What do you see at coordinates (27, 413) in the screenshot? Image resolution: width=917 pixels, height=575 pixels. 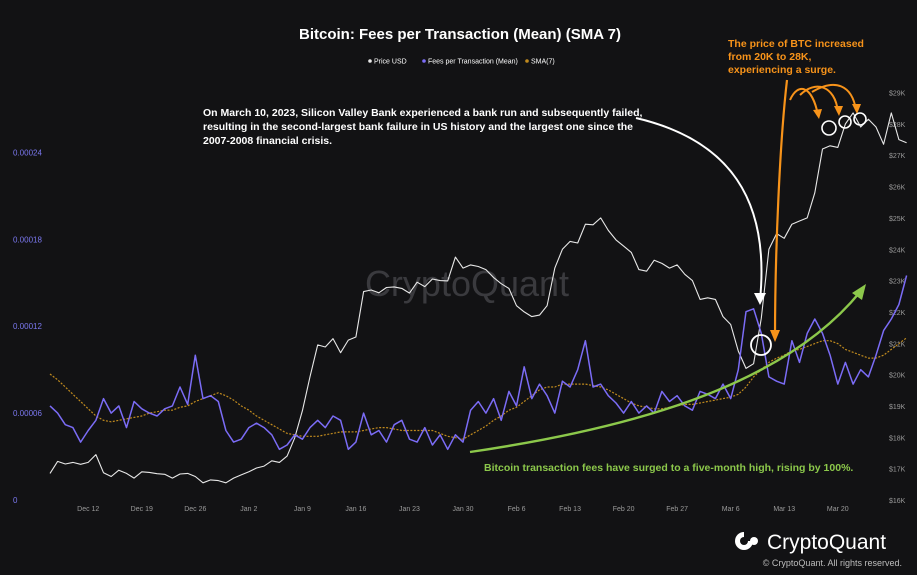 I see `left-axis-tick-label: 0.00006` at bounding box center [27, 413].